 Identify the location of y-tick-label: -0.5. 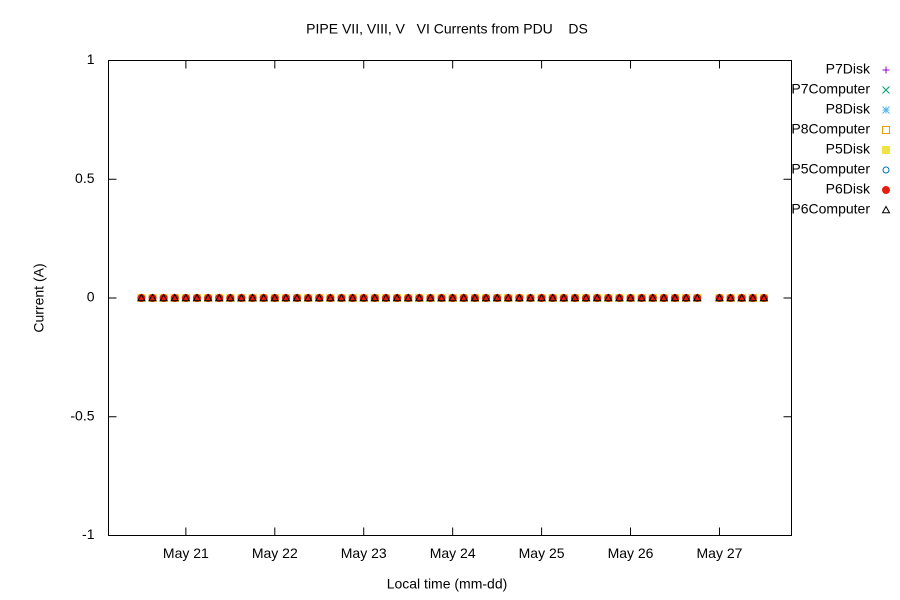
(82, 415).